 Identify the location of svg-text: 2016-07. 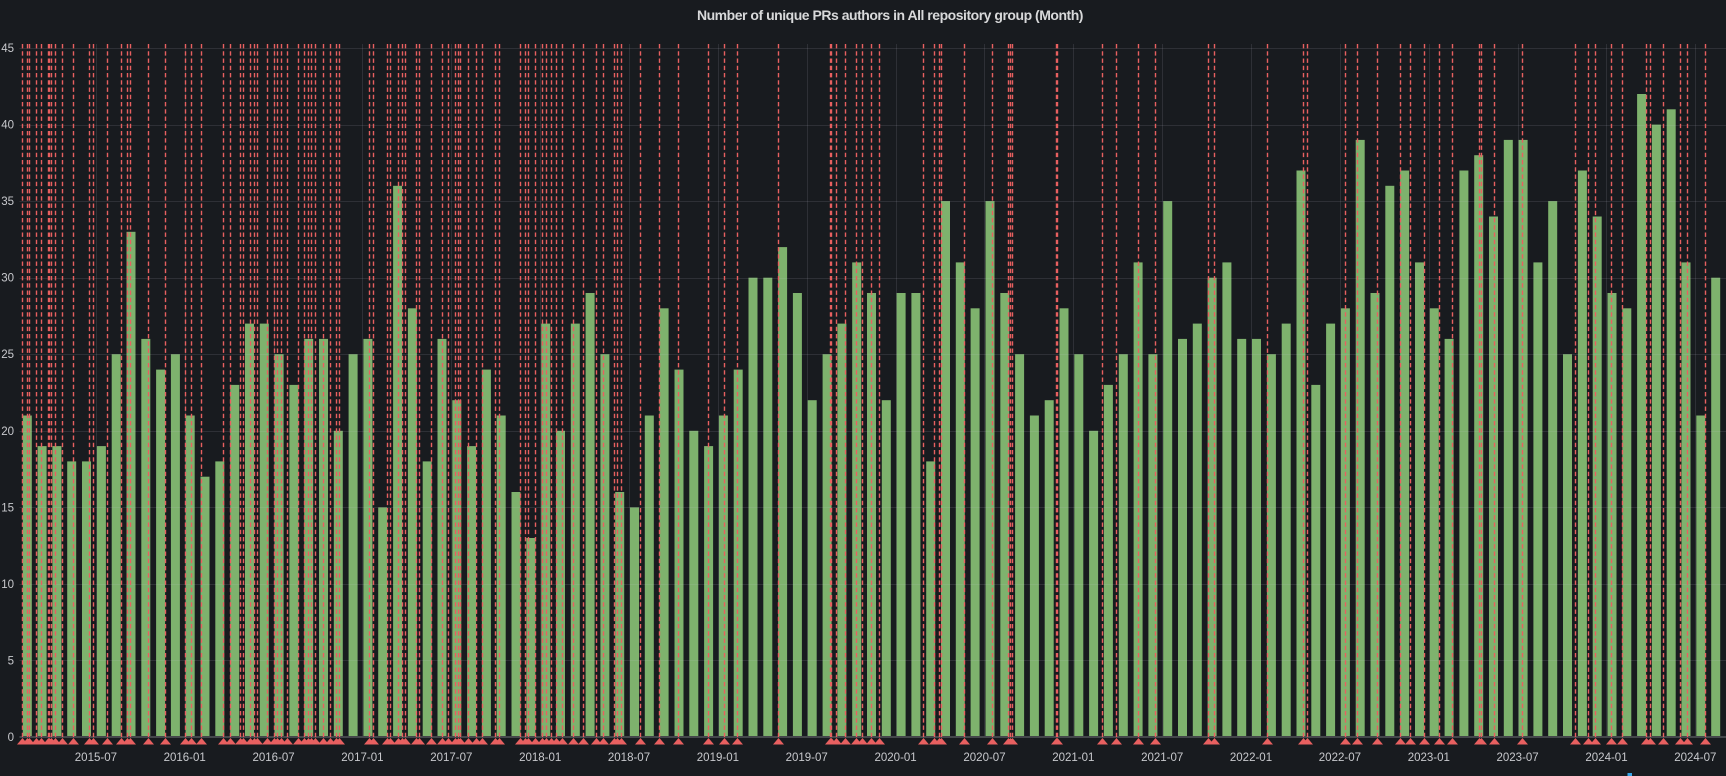
(273, 758).